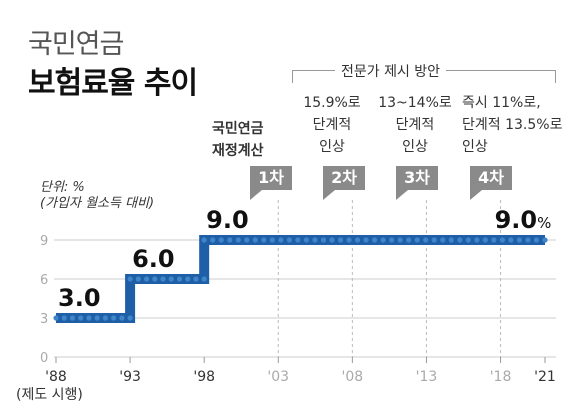 The width and height of the screenshot is (579, 416). I want to click on plan-4-line3: 인상, so click(475, 147).